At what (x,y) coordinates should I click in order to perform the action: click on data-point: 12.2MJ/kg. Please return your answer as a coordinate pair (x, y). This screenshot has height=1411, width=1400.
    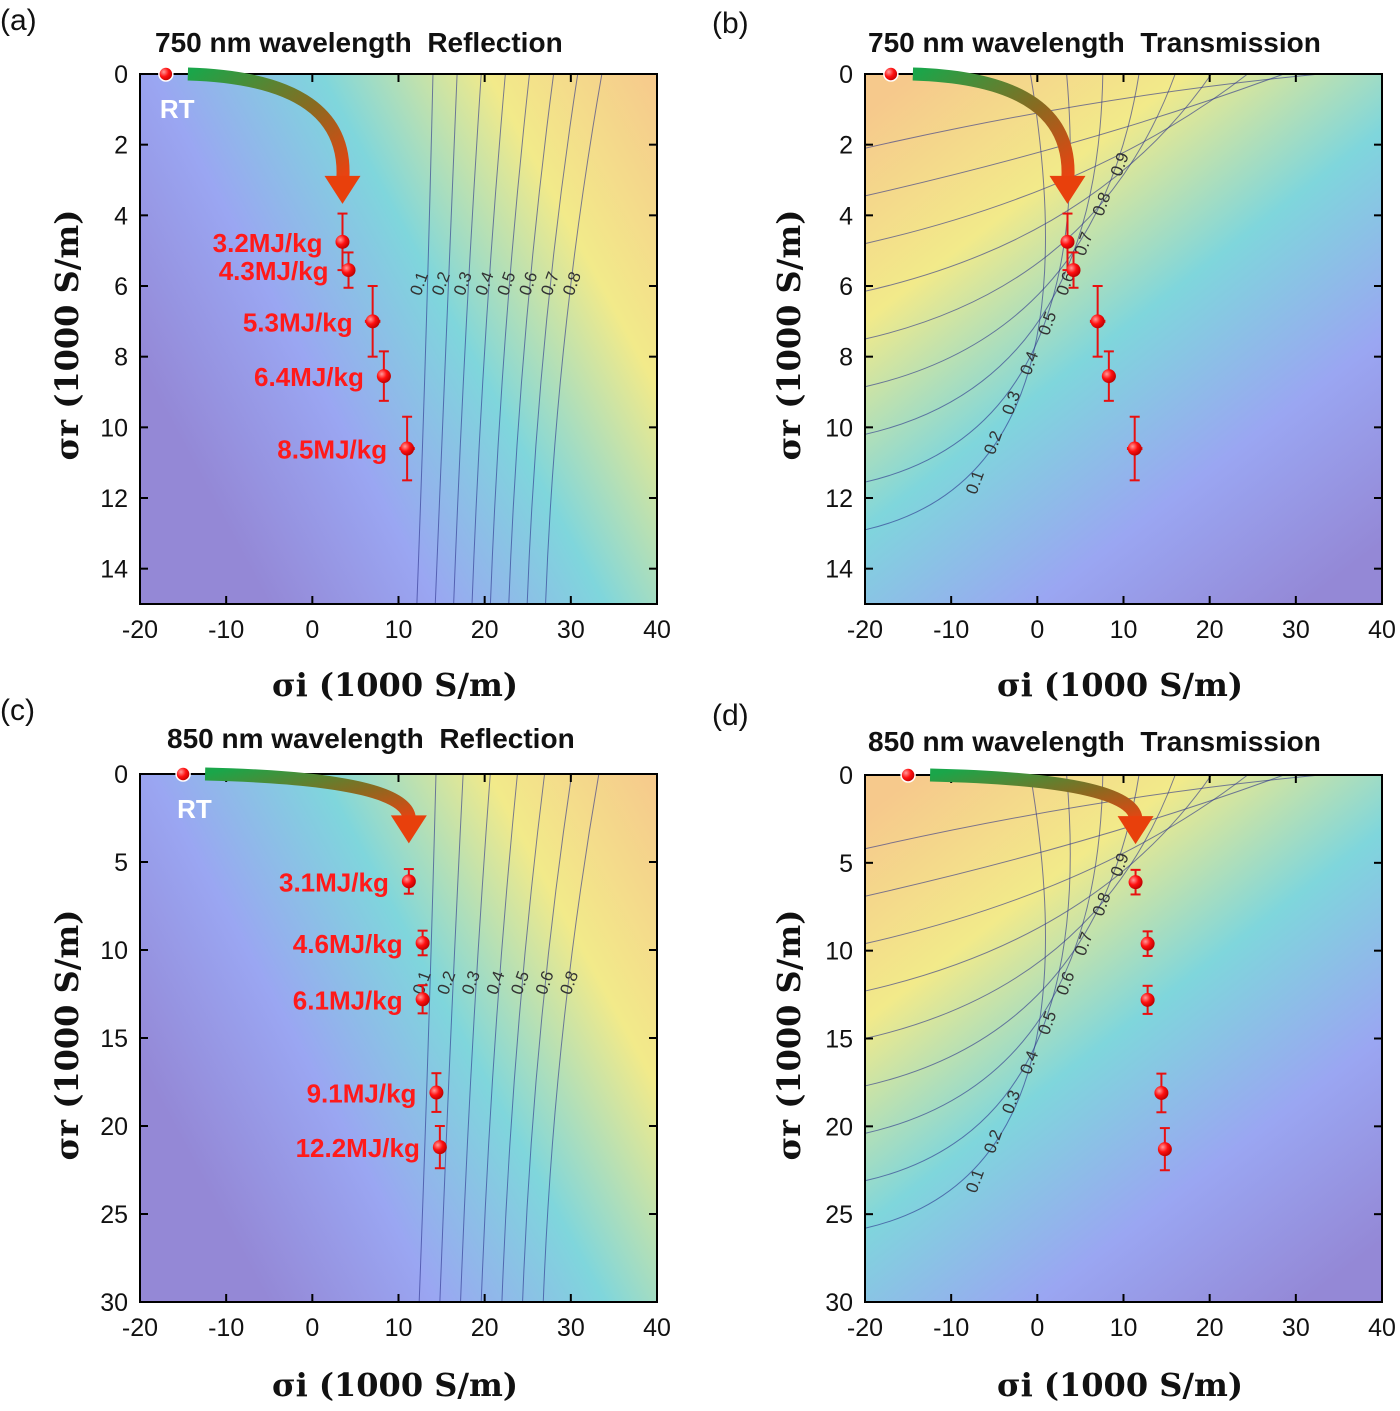
    Looking at the image, I should click on (371, 1147).